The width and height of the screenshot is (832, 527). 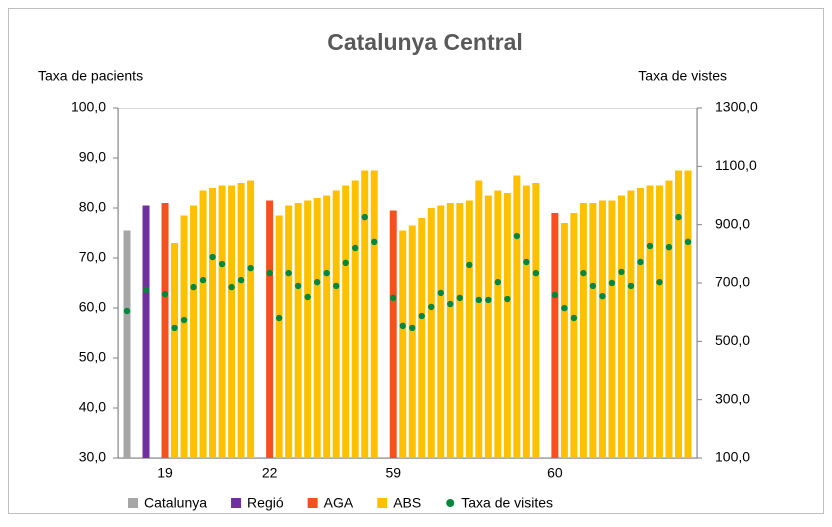 I want to click on legend-label: Catalunya, so click(x=175, y=503).